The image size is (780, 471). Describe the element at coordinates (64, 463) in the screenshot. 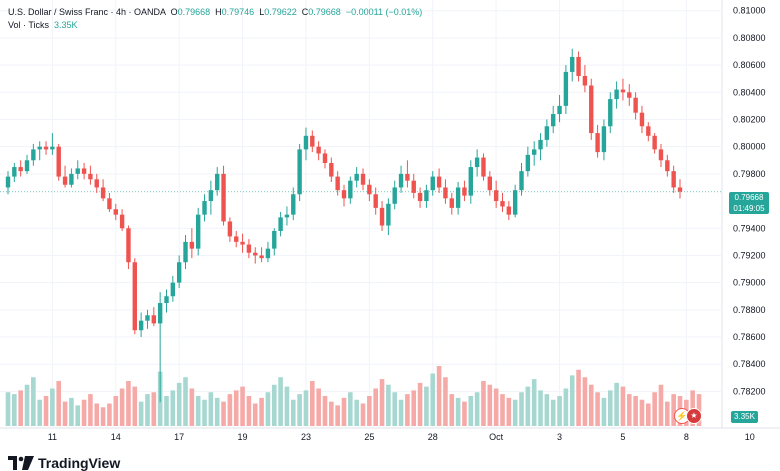

I see `tradingview-logo: TradingView` at that location.